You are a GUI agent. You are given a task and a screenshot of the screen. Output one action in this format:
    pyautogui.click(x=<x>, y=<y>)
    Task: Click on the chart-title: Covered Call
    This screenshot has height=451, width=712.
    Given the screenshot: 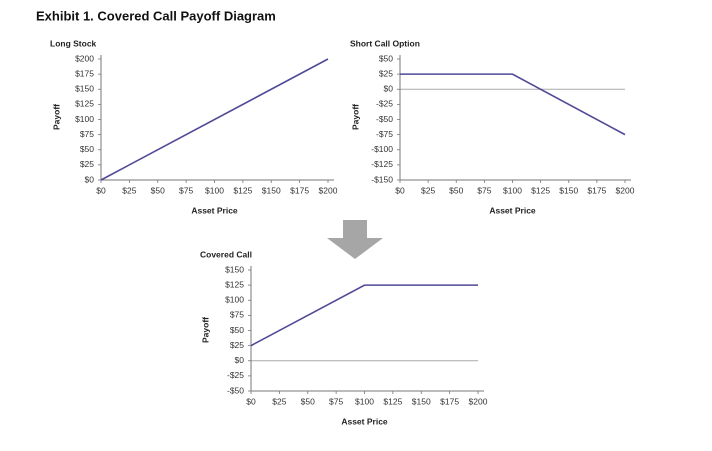 What is the action you would take?
    pyautogui.click(x=226, y=254)
    